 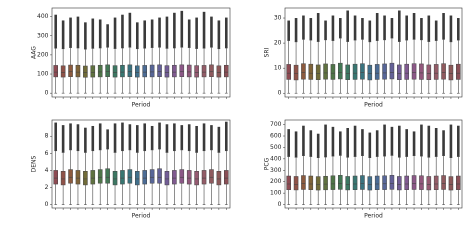 I want to click on y-tick-label: 100, so click(x=276, y=193).